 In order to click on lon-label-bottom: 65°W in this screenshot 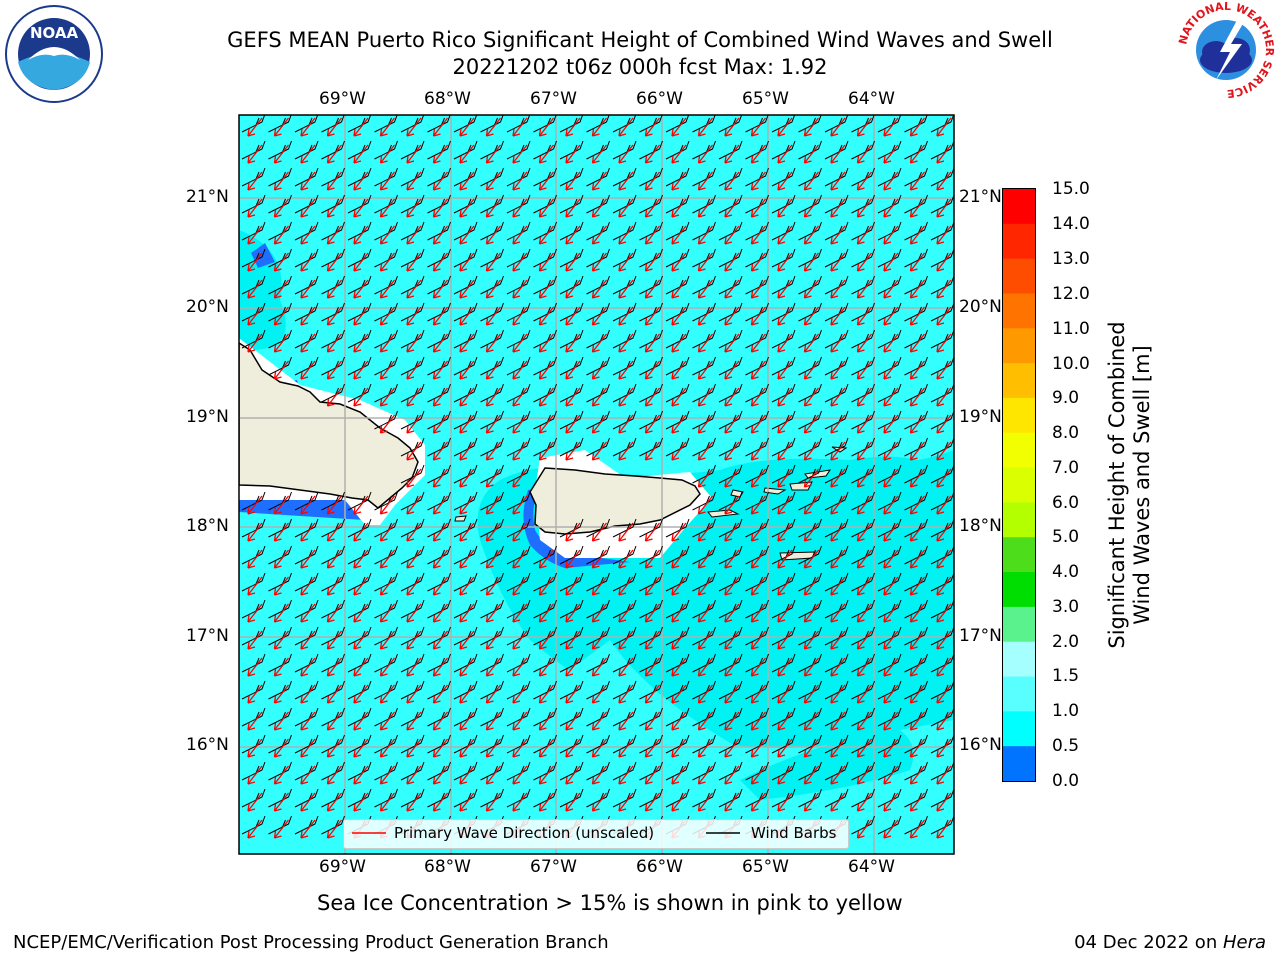, I will do `click(765, 867)`.